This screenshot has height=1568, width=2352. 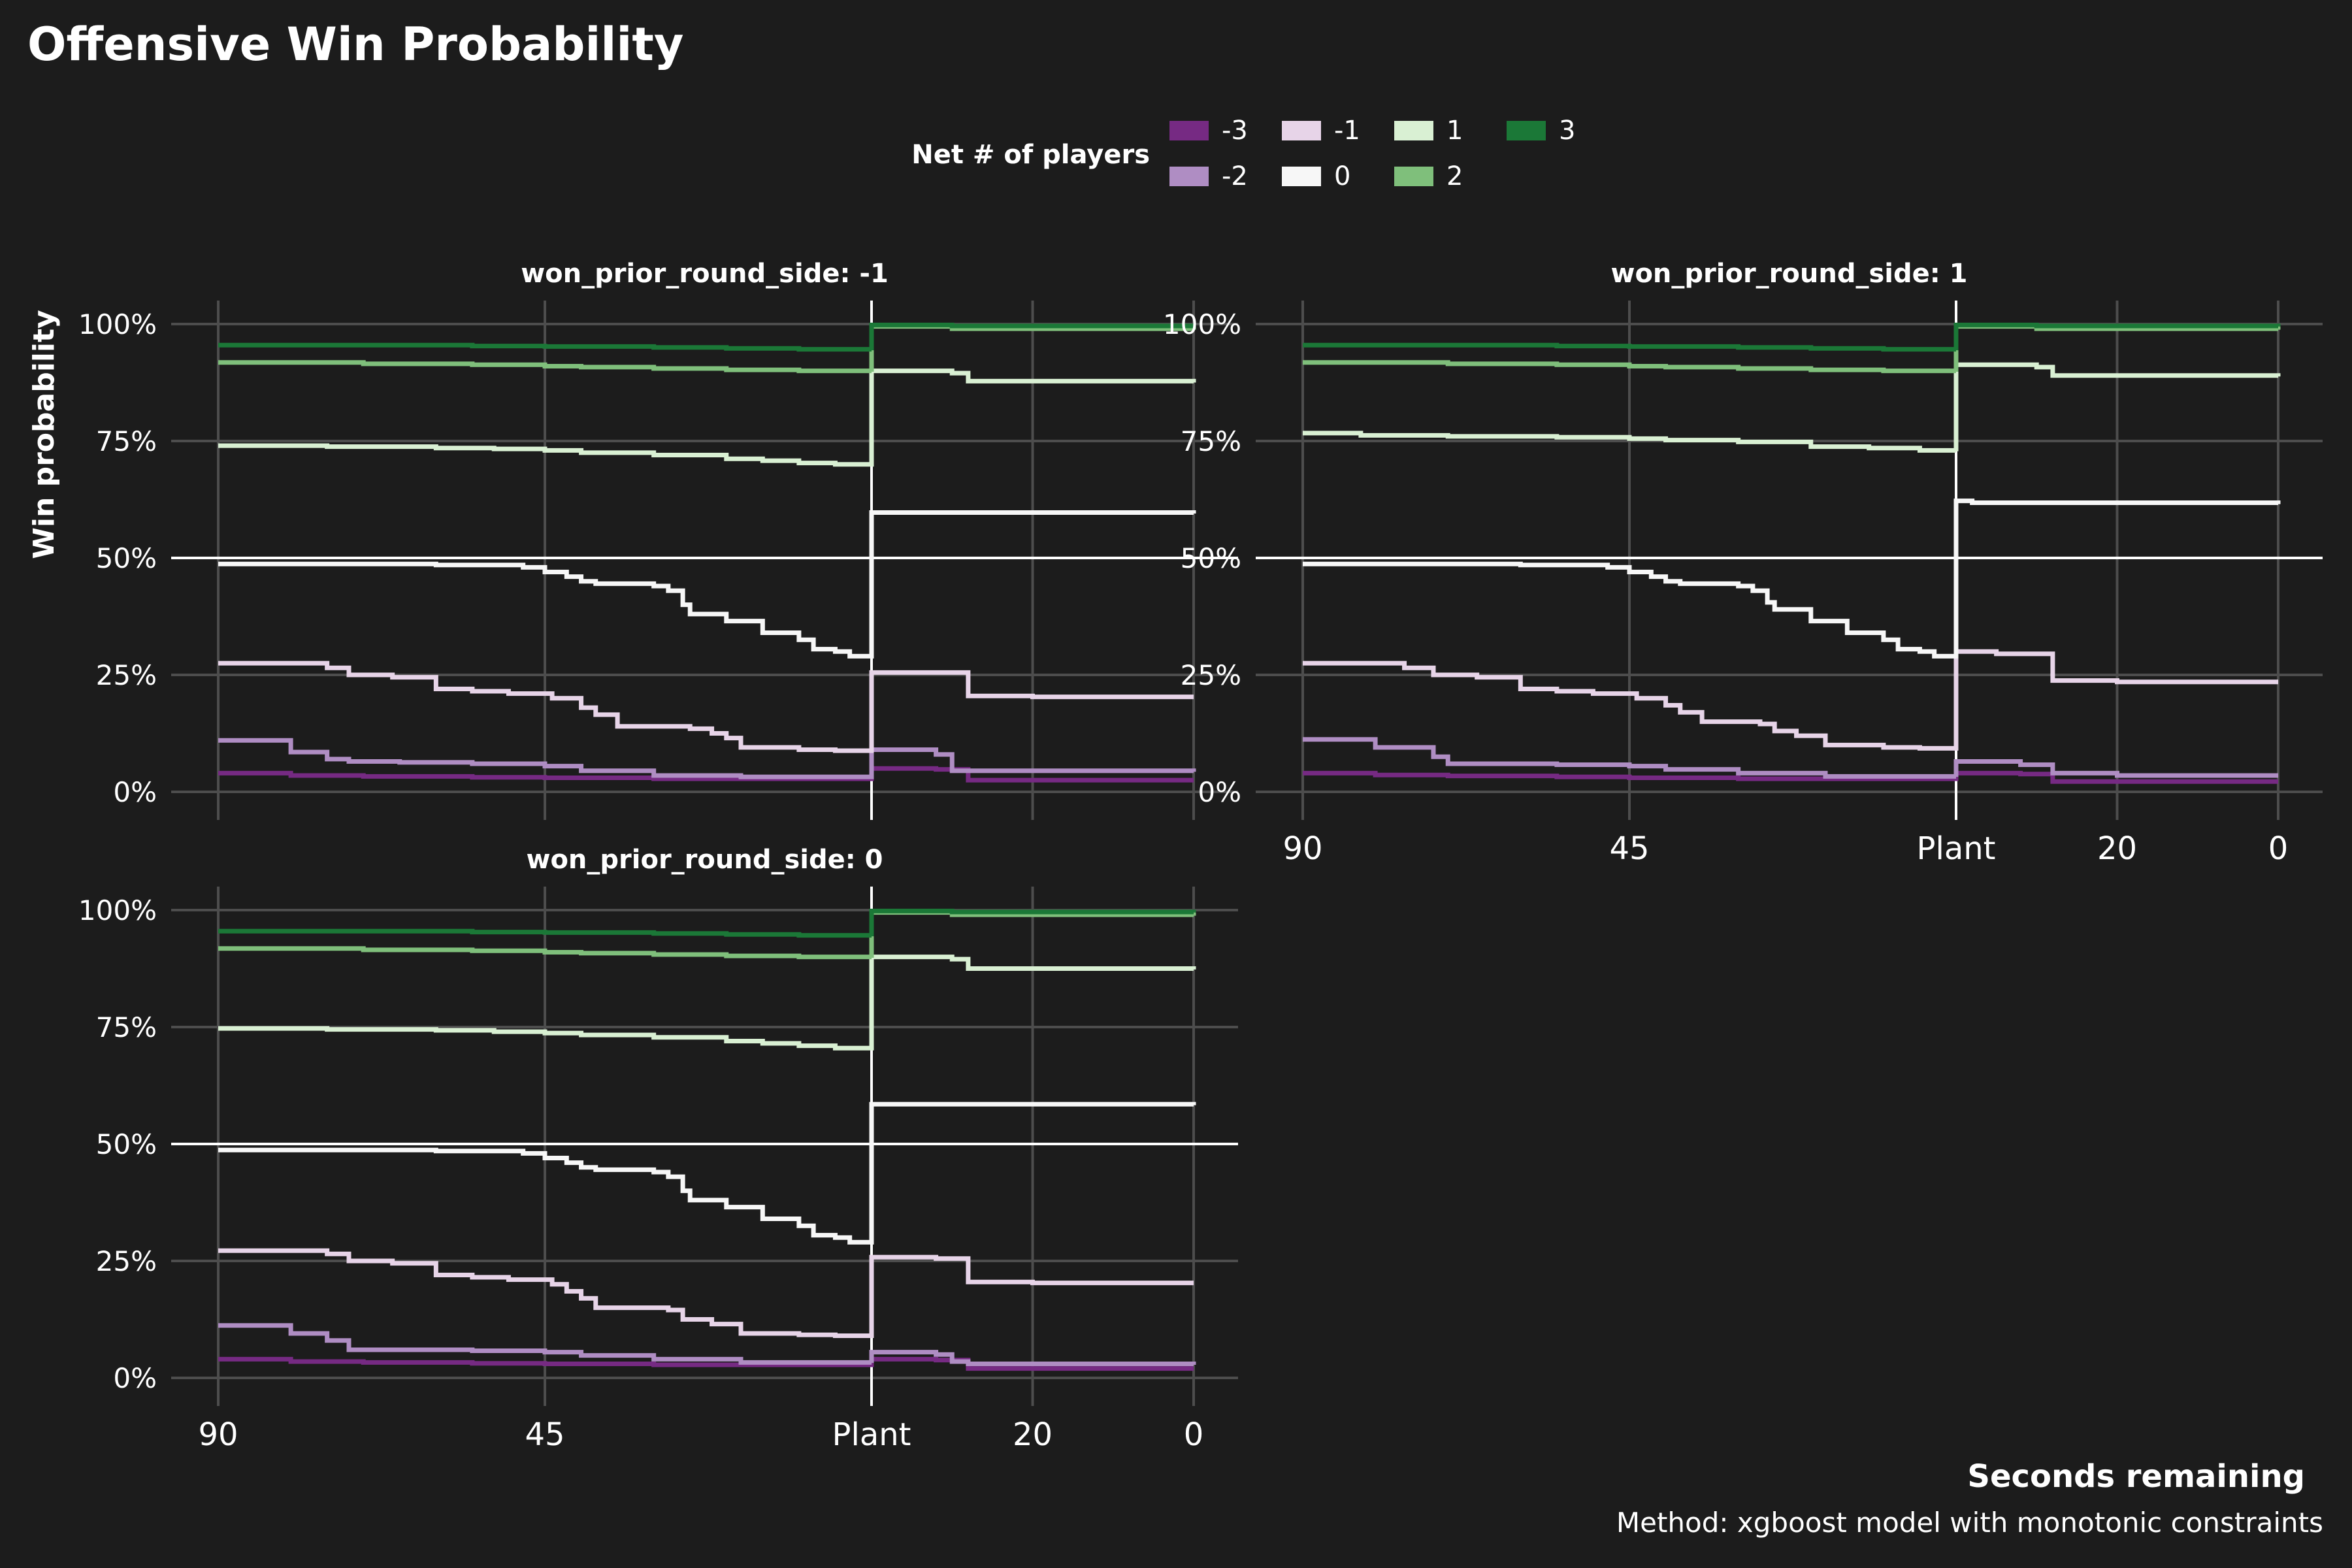 I want to click on y-axis-label: Win probability, so click(x=44, y=434).